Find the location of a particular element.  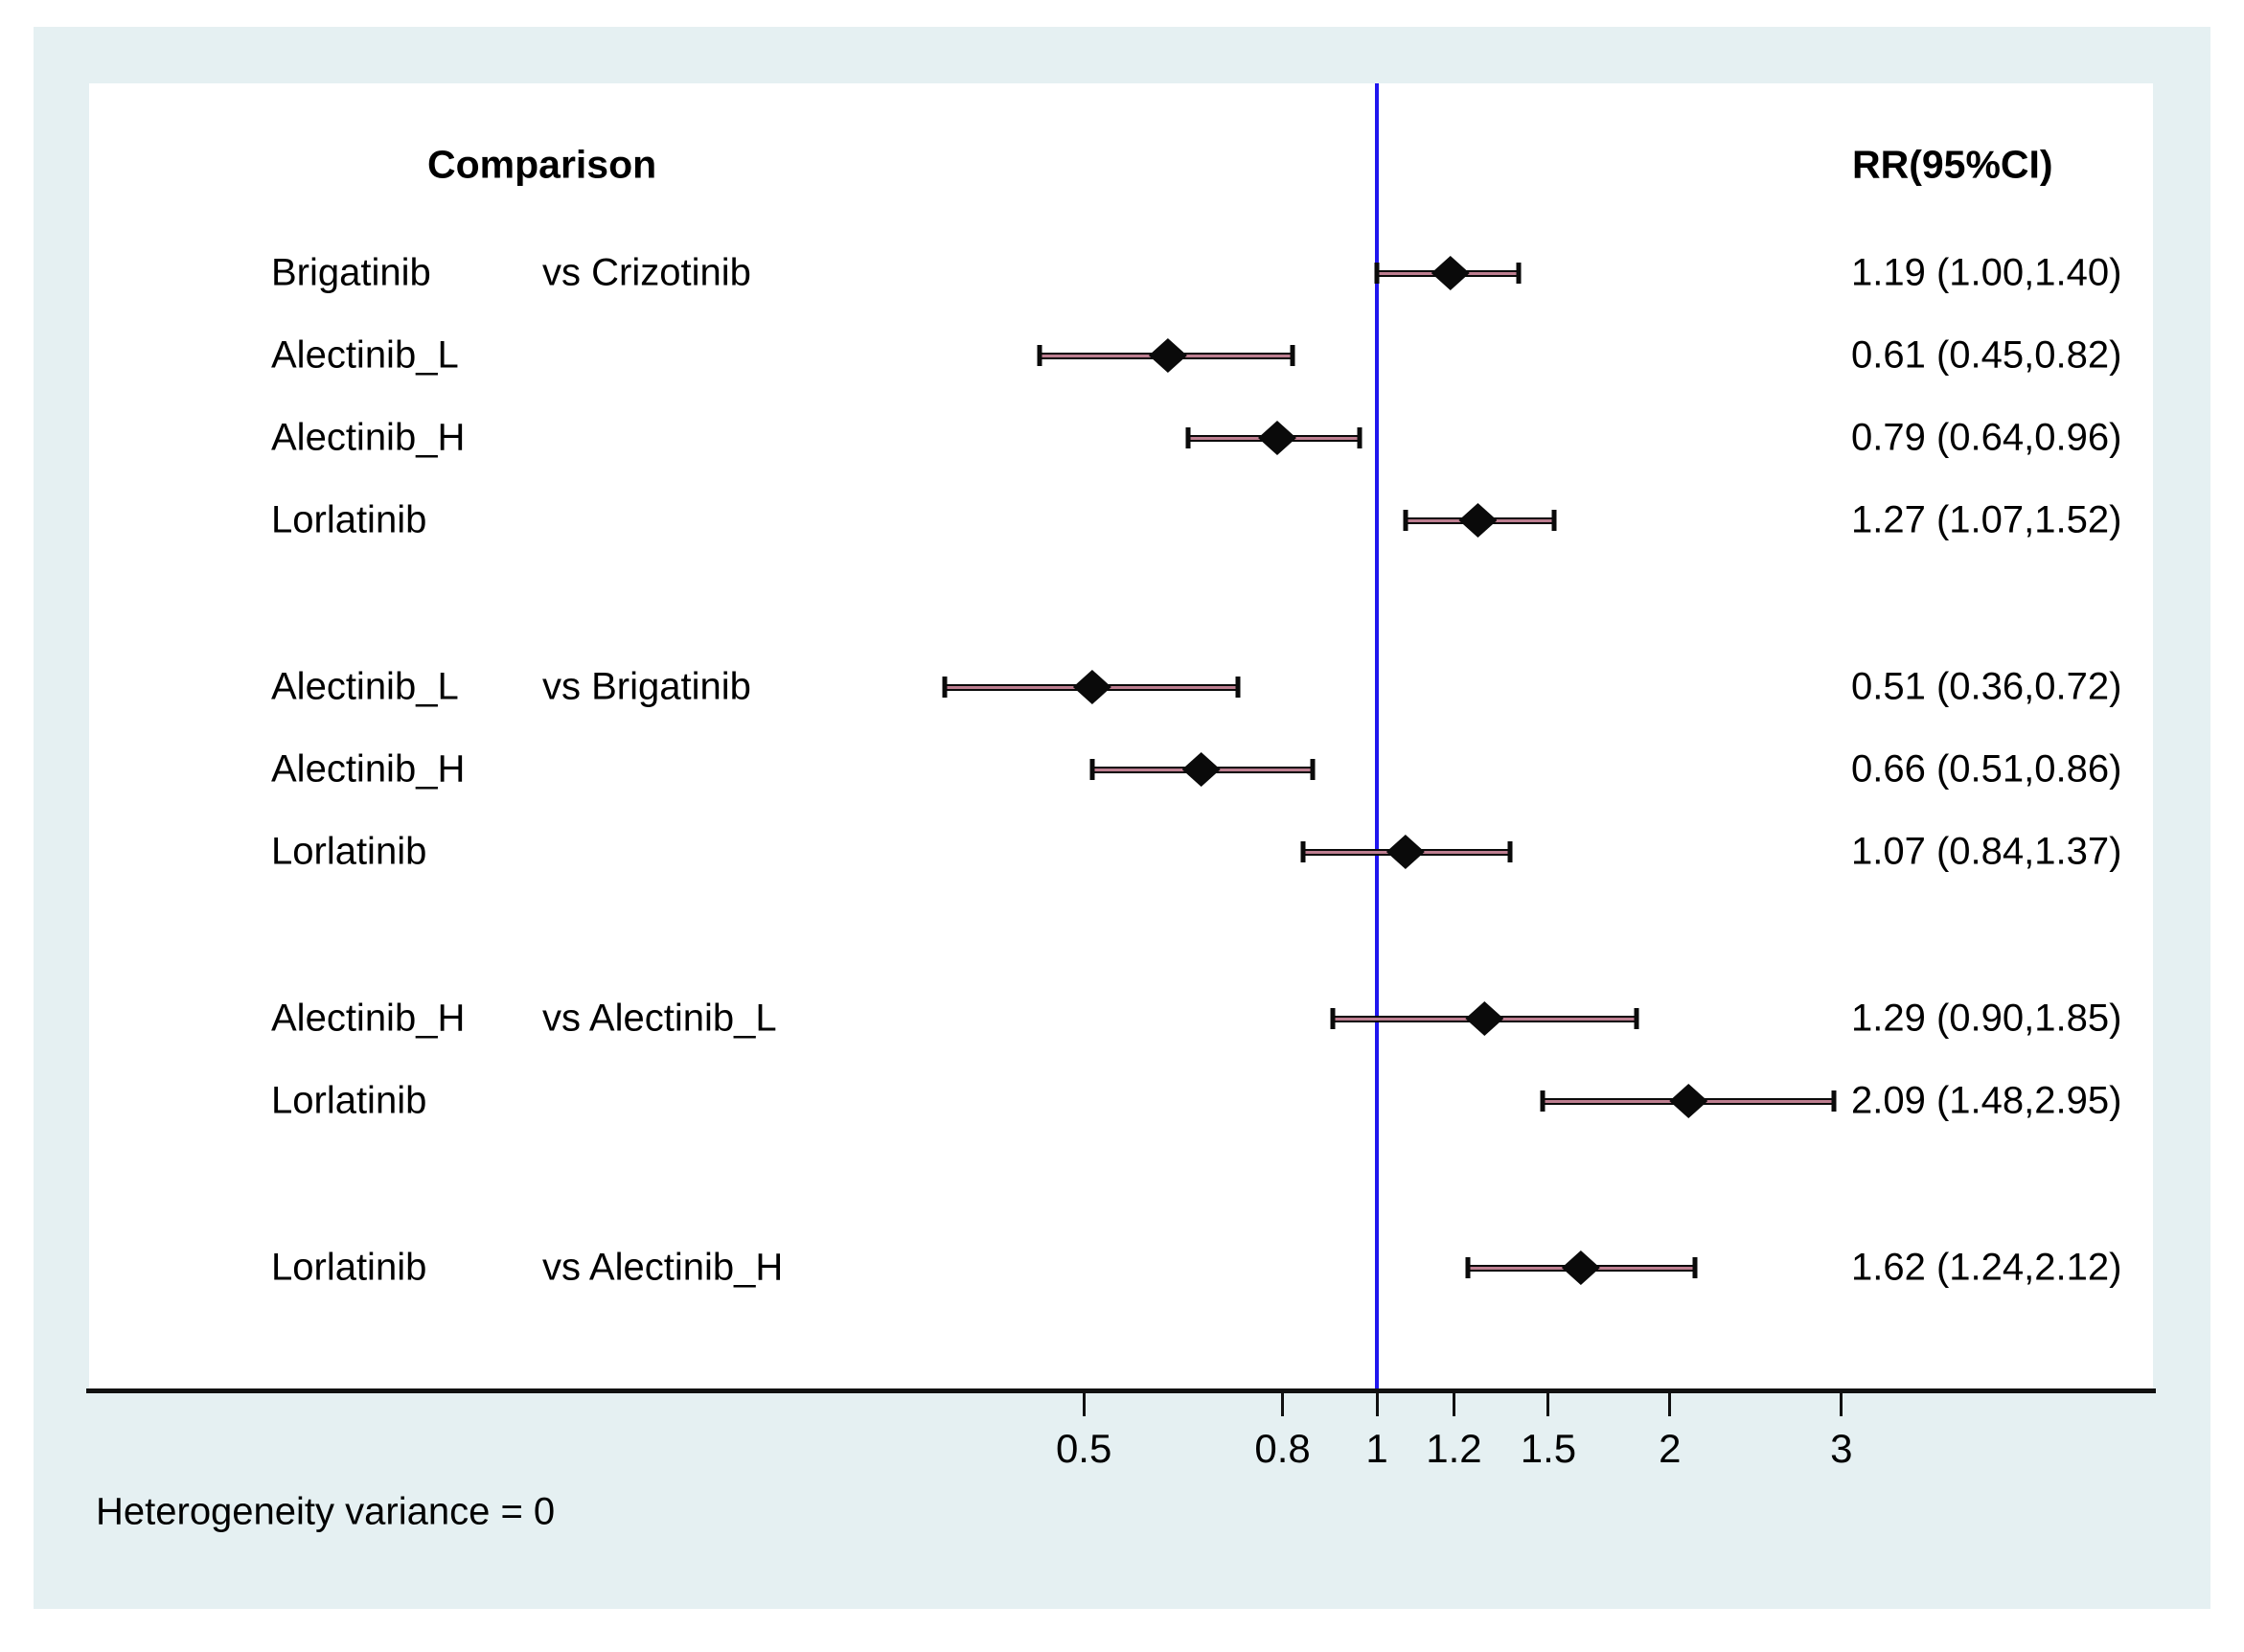

x-axis-tick-label: 1.5 is located at coordinates (1549, 1448).